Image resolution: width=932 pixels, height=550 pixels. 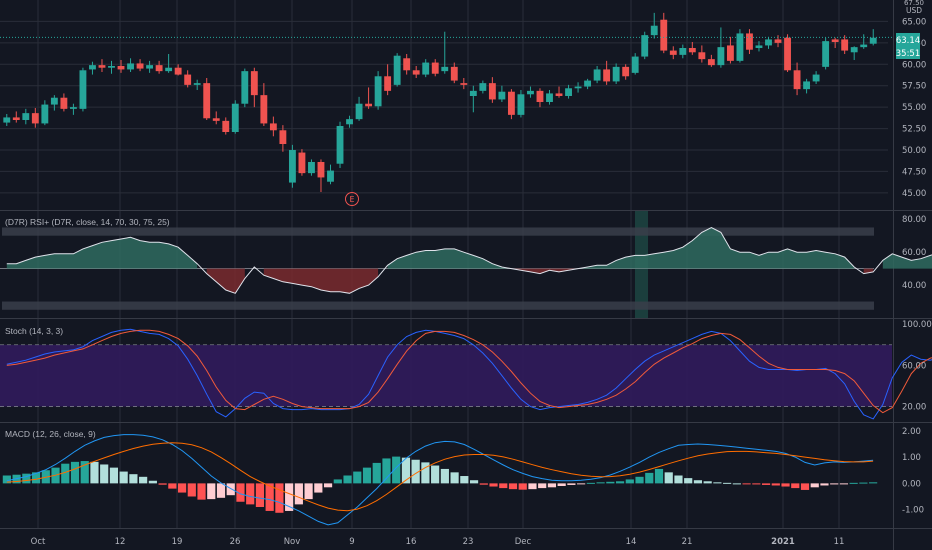 I want to click on price-tick-label: 52.50, so click(x=914, y=130).